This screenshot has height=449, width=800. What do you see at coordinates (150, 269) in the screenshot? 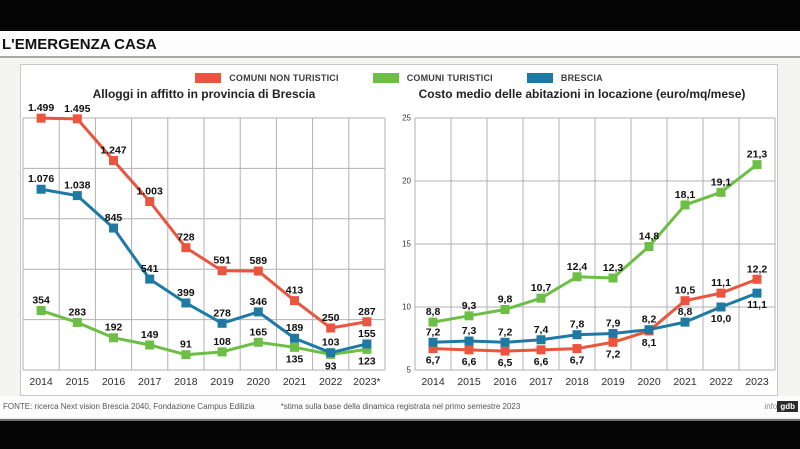
I see `svg-text: 541` at bounding box center [150, 269].